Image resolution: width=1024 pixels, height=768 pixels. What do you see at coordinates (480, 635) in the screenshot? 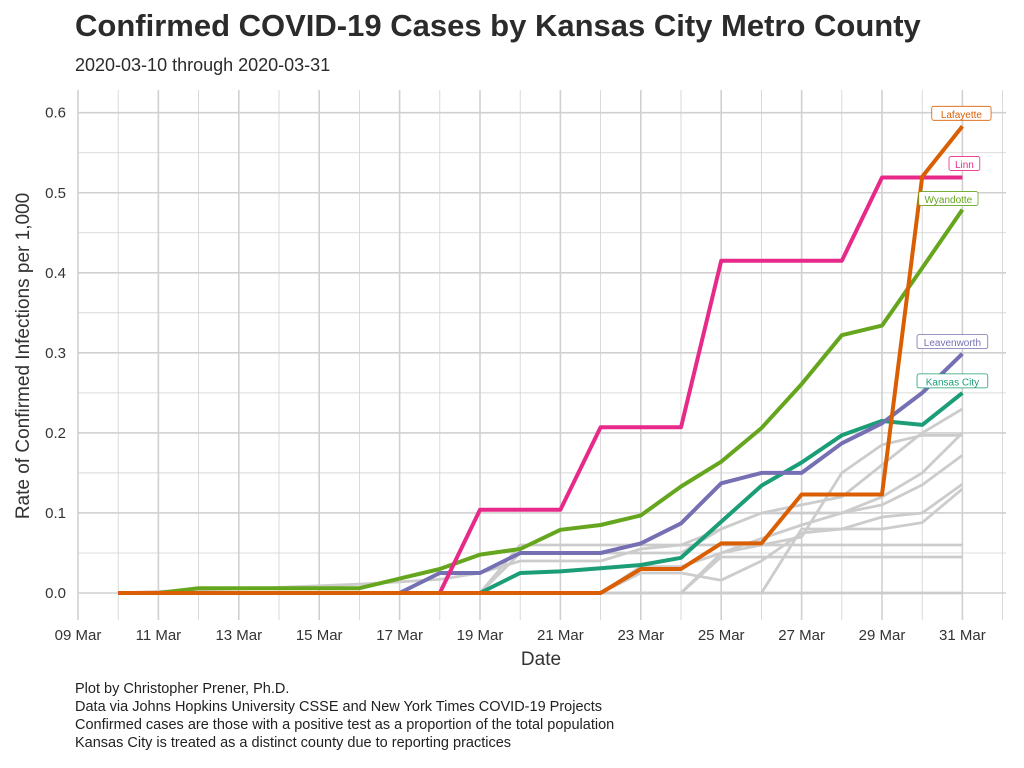
I see `x-tick-label: 19 Mar` at bounding box center [480, 635].